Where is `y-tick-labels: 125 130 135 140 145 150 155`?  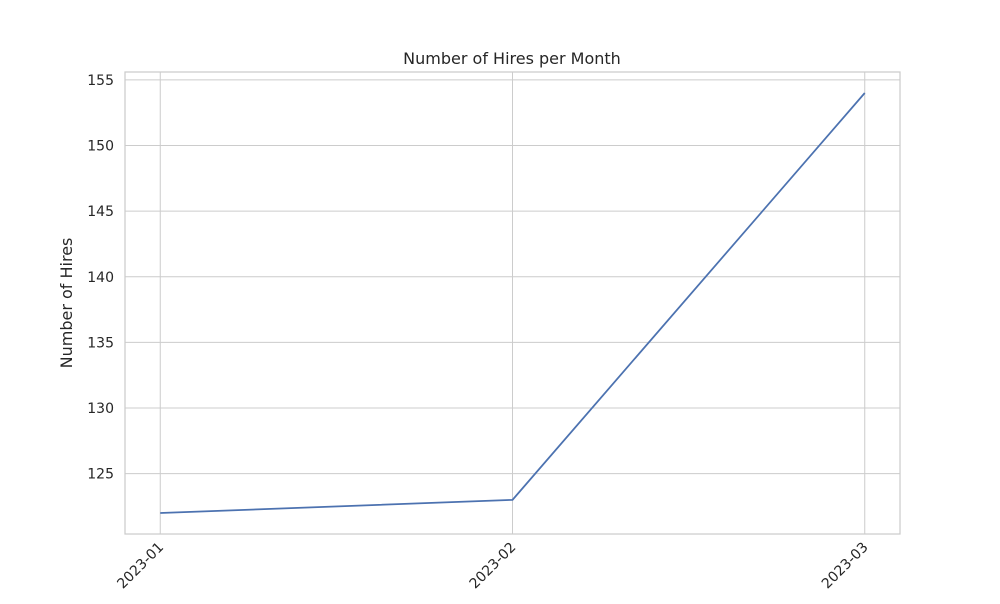 y-tick-labels: 125 130 135 140 145 150 155 is located at coordinates (100, 278).